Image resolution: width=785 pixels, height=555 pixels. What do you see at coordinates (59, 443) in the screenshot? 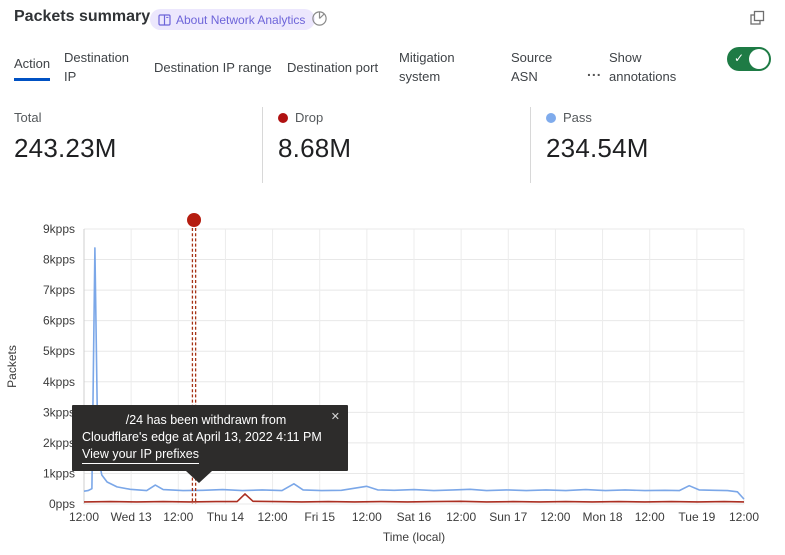
I see `y-tick-label: 2kpps` at bounding box center [59, 443].